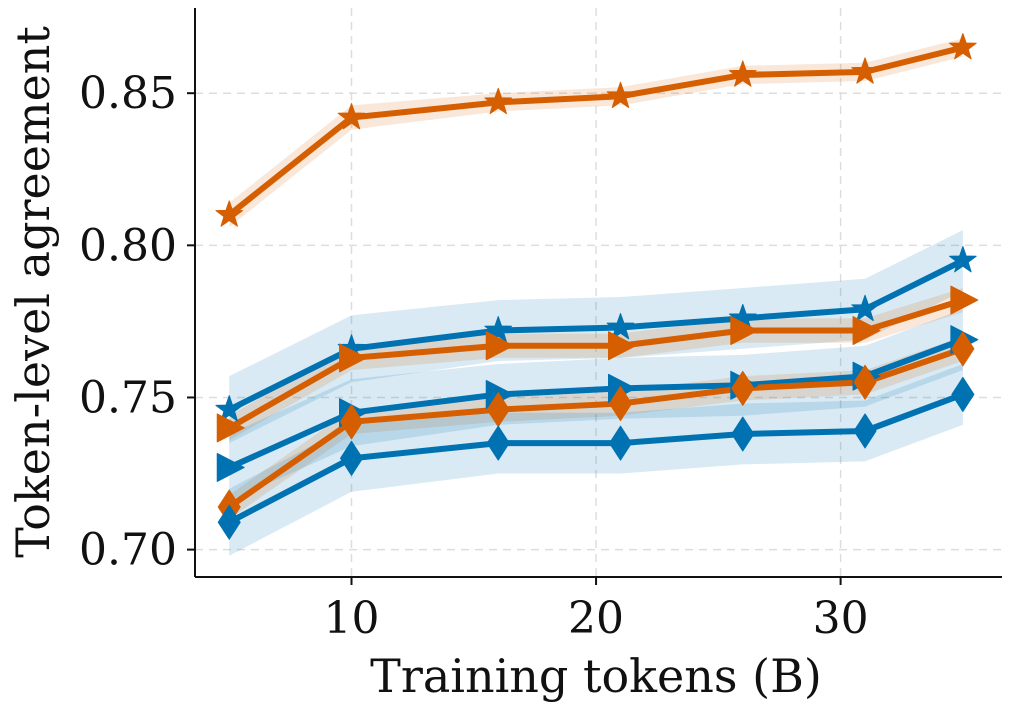 The image size is (1012, 712). Describe the element at coordinates (596, 676) in the screenshot. I see `x-axis-label: Training tokens (B)` at that location.